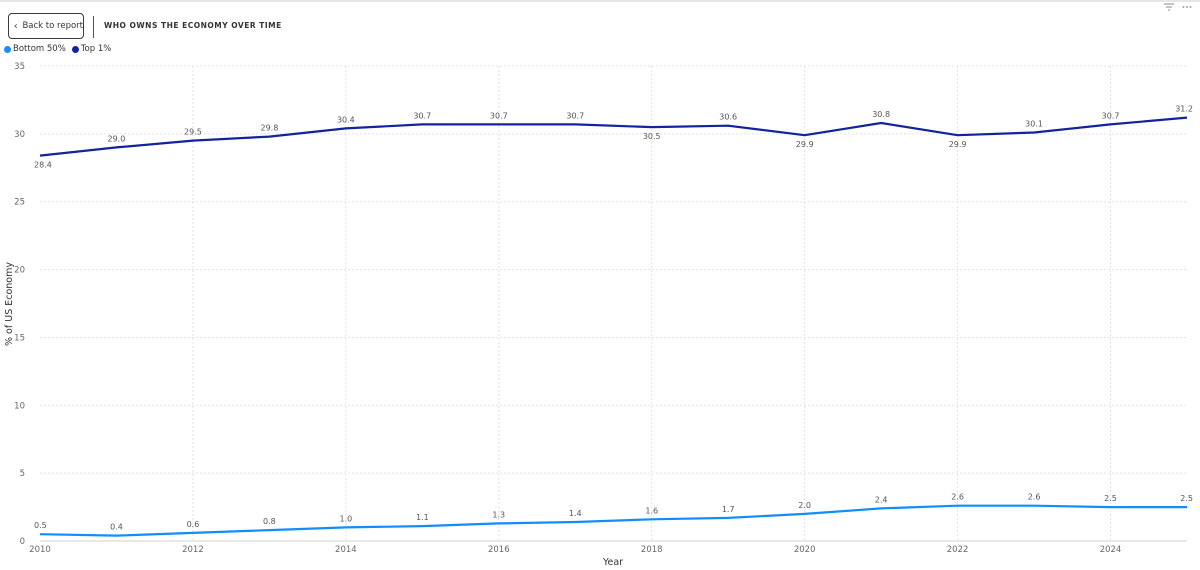  Describe the element at coordinates (1187, 7) in the screenshot. I see `more-options-icon` at that location.